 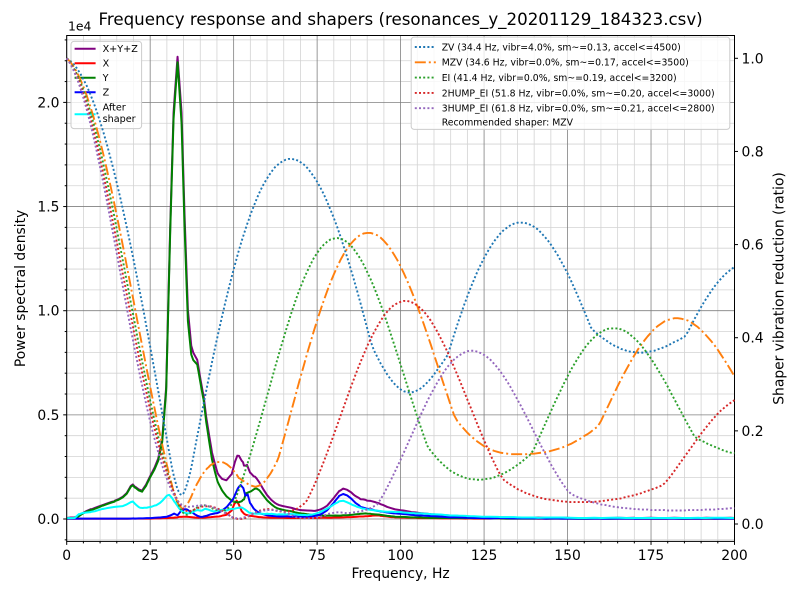 I want to click on x-tick-label: 175, so click(x=651, y=556).